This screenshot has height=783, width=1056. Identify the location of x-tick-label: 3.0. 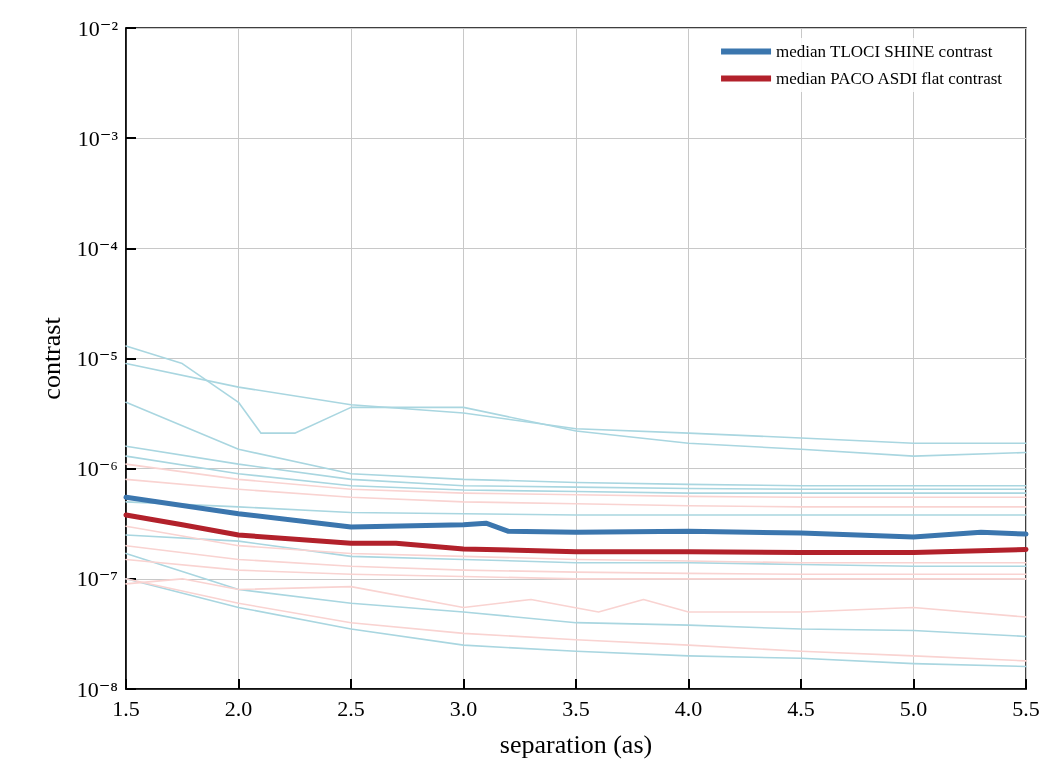
(463, 708).